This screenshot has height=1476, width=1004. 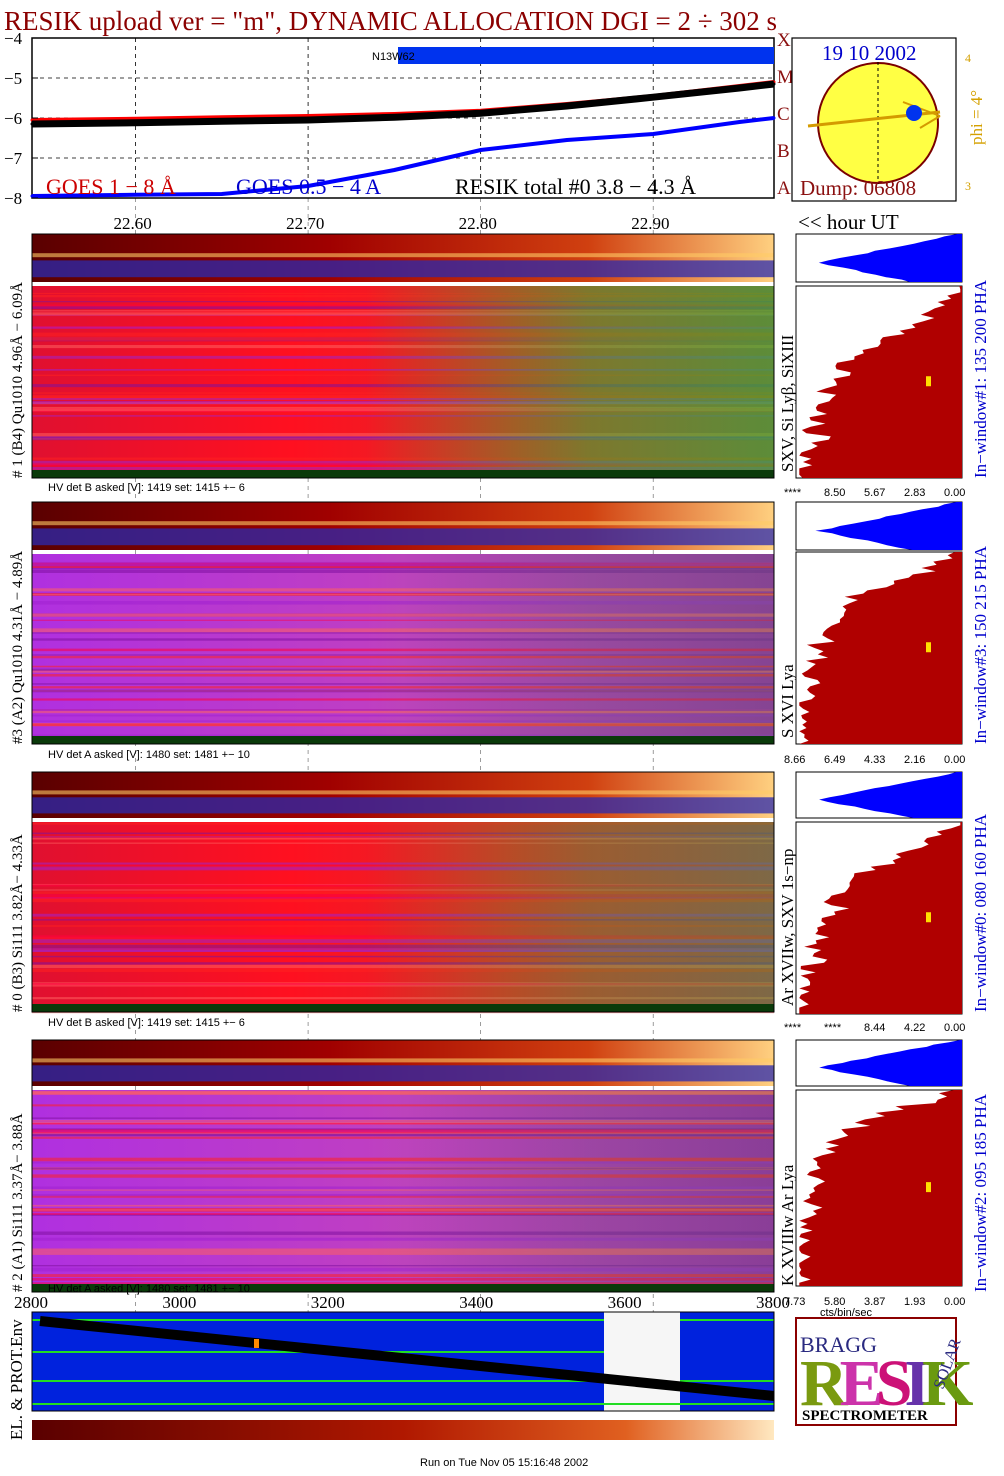 I want to click on bottom-tick-label-4: 3600, so click(x=625, y=1302).